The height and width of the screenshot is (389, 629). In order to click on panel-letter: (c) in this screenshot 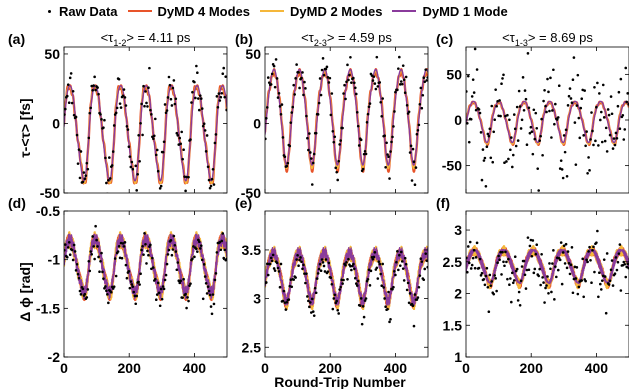, I will do `click(444, 39)`.